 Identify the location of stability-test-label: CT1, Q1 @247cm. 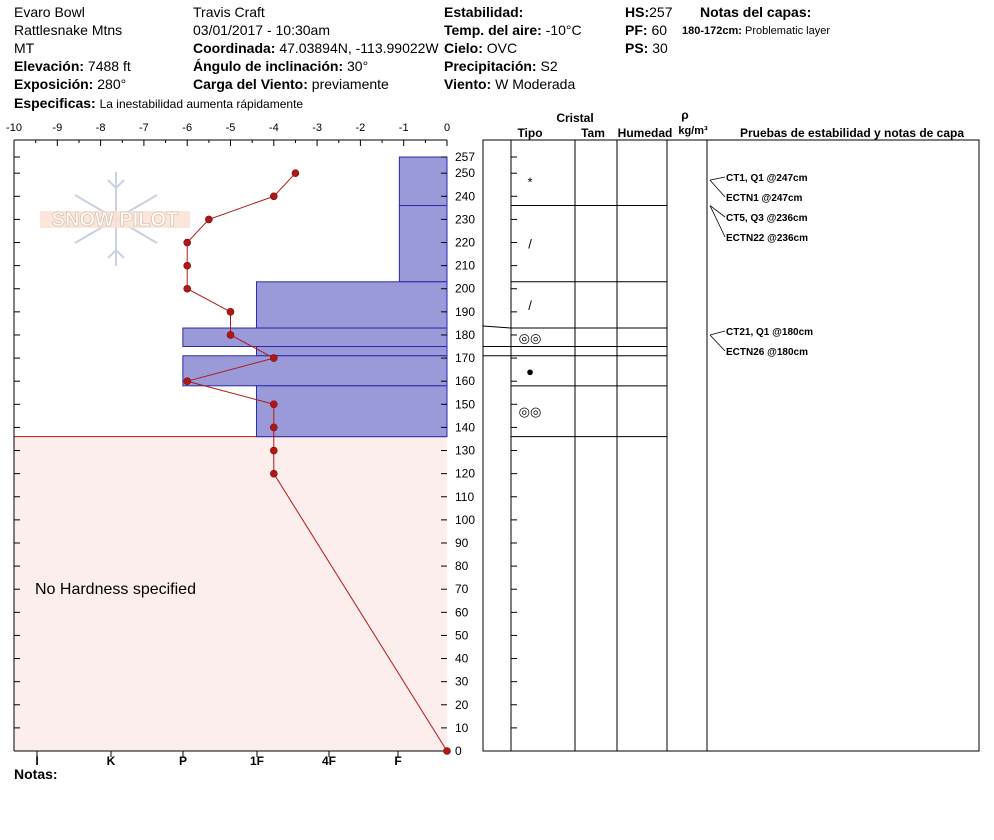
(767, 178).